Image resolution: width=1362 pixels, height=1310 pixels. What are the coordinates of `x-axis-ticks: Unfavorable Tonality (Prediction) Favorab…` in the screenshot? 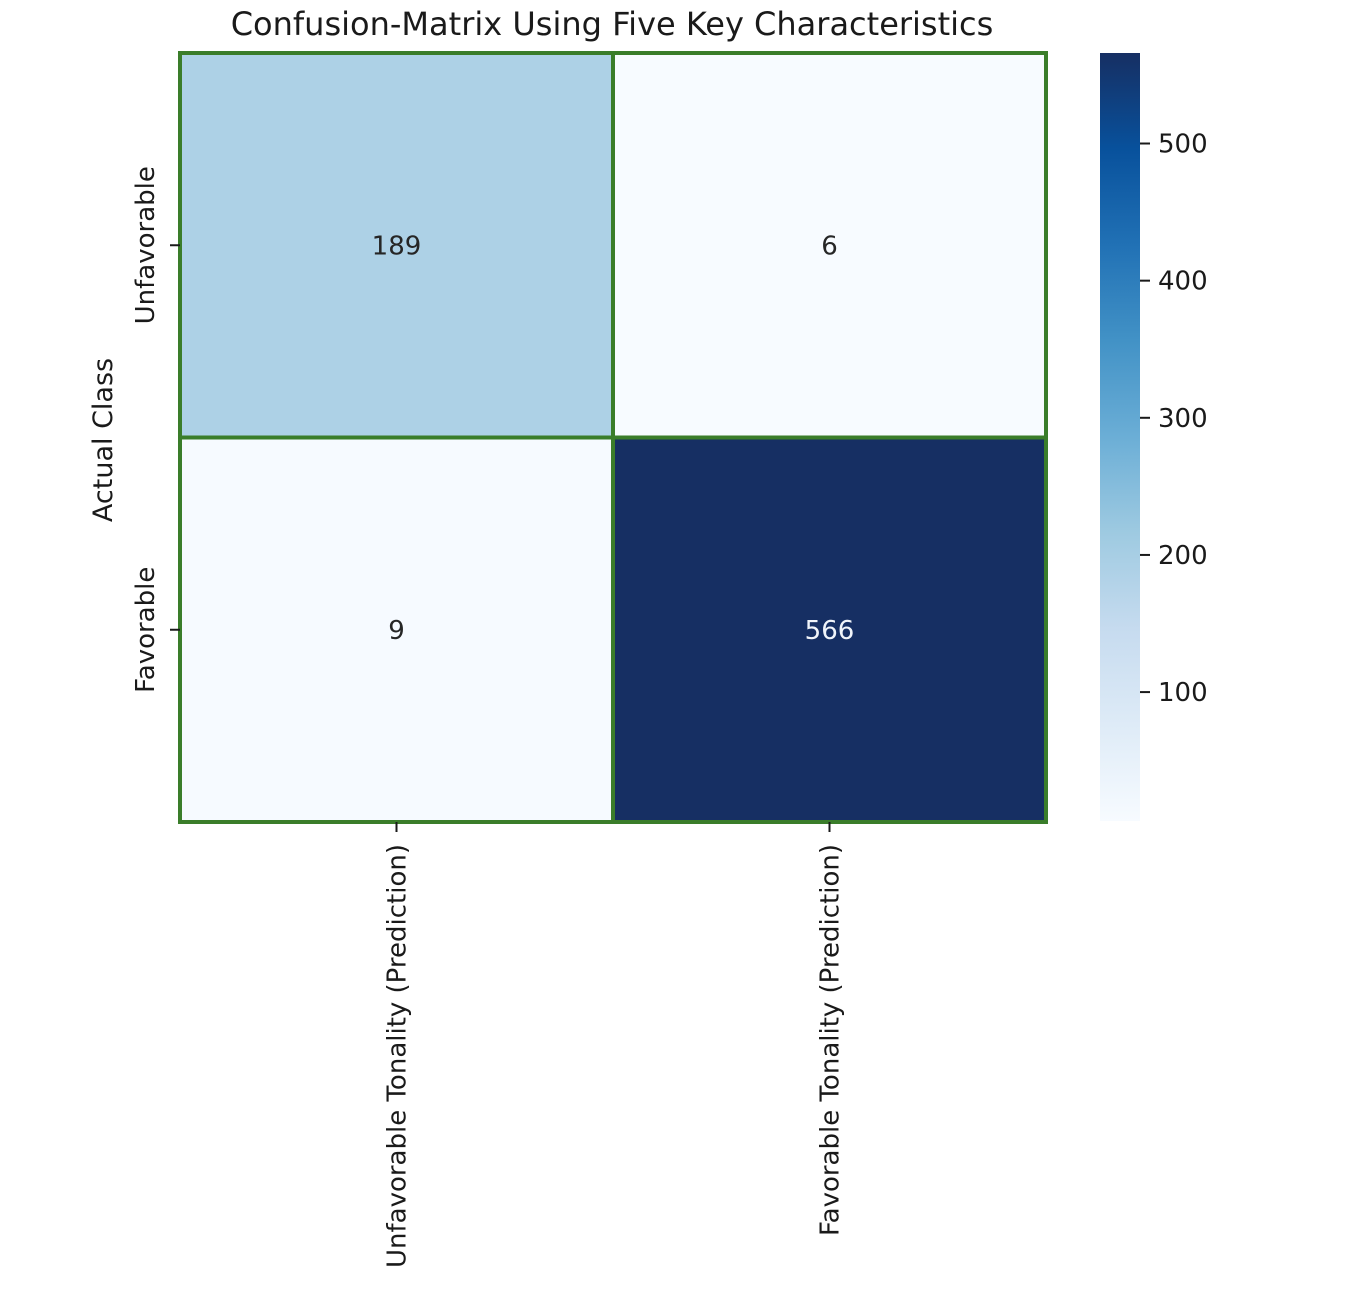 It's located at (614, 1045).